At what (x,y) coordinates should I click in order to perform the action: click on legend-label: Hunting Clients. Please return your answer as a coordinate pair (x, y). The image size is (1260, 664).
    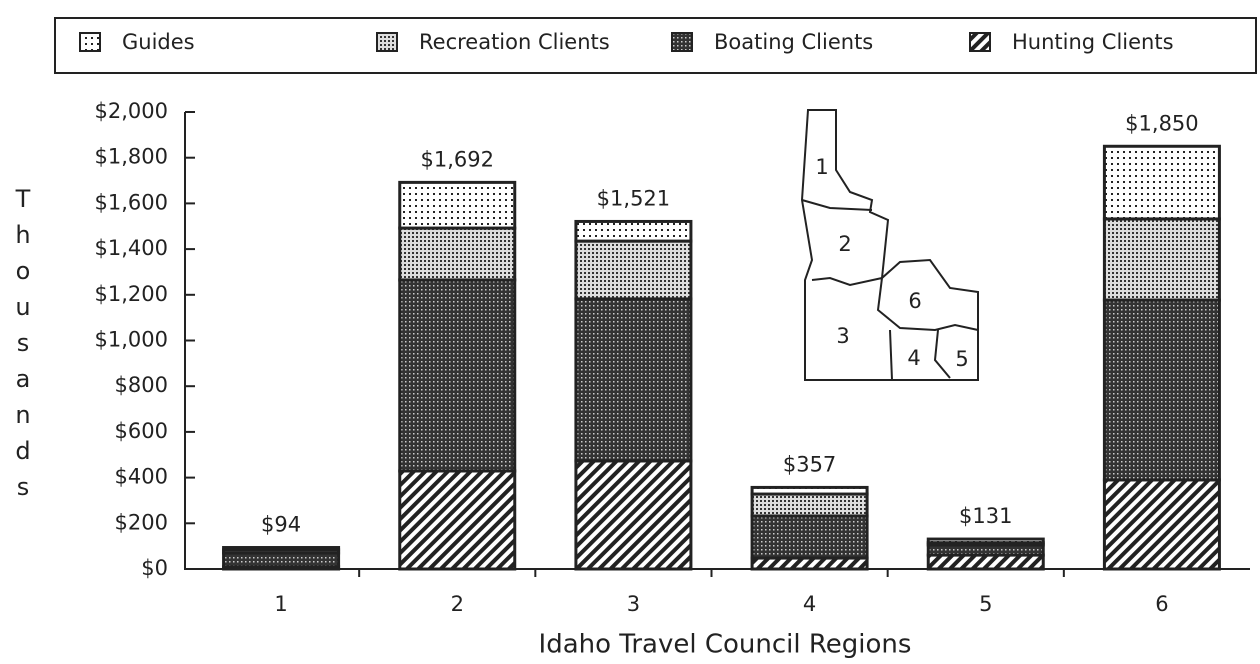
    Looking at the image, I should click on (1093, 42).